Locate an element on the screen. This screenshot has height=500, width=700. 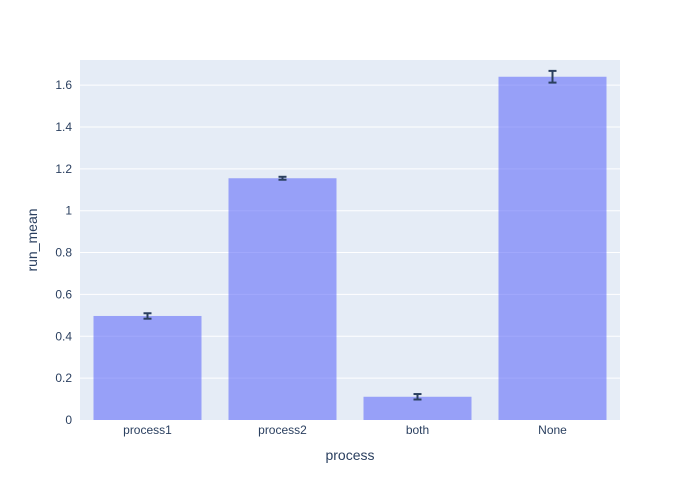
y-axis-title: run_mean is located at coordinates (32, 239).